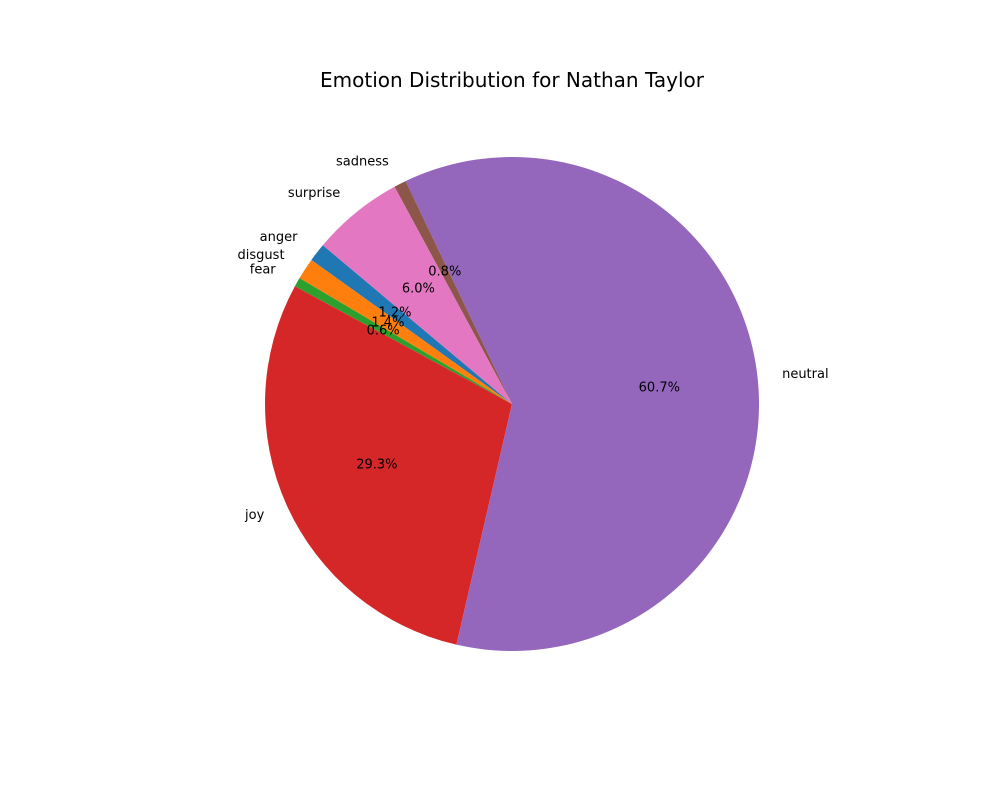 This screenshot has height=800, width=1000. Describe the element at coordinates (659, 387) in the screenshot. I see `pie-percent-neutral: 60.7%` at that location.